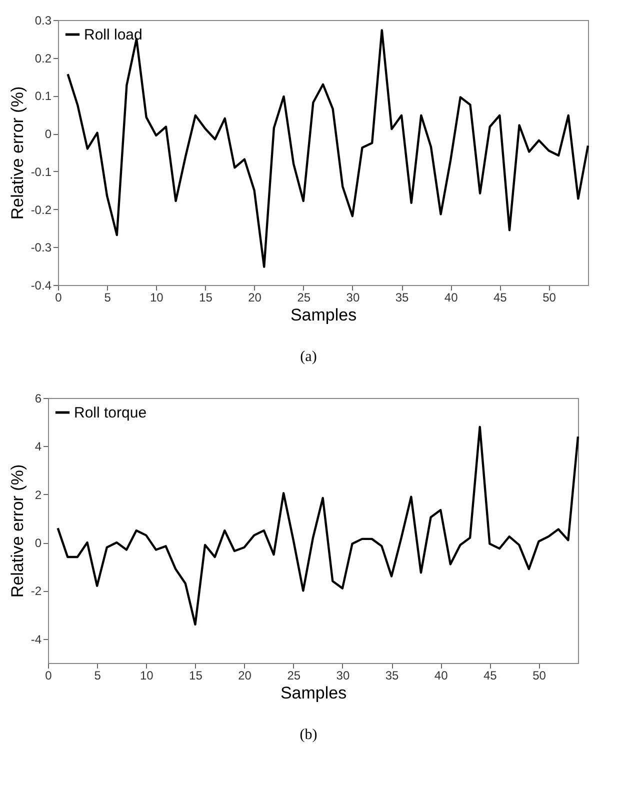  Describe the element at coordinates (43, 58) in the screenshot. I see `y-tick-label: 0.2` at that location.